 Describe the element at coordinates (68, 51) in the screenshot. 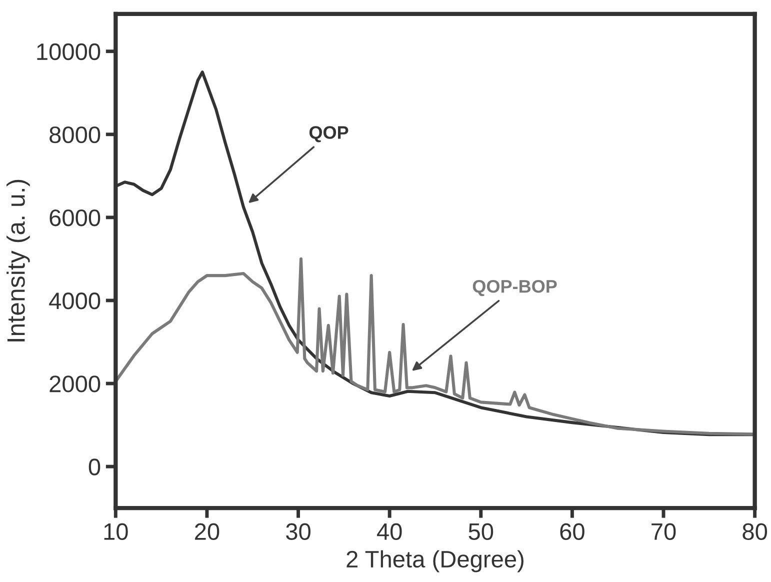

I see `y-tick-label: 10000` at that location.